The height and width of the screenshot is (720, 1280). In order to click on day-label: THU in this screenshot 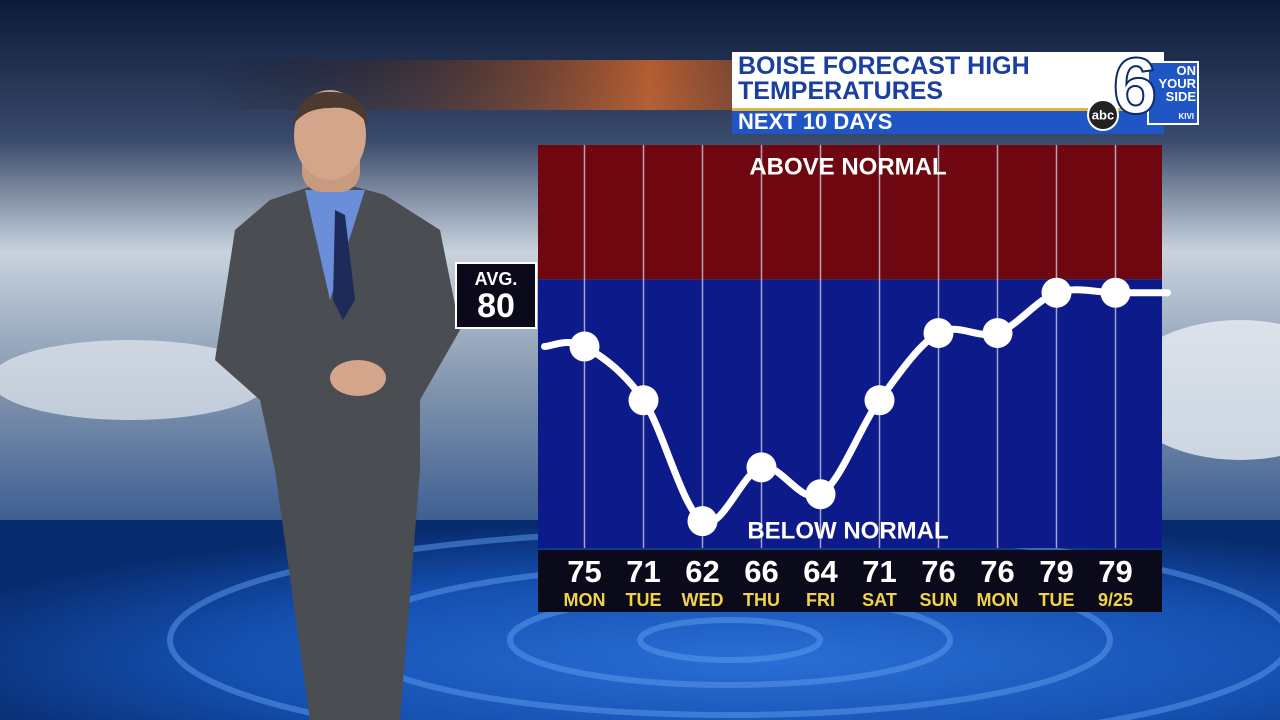, I will do `click(761, 600)`.